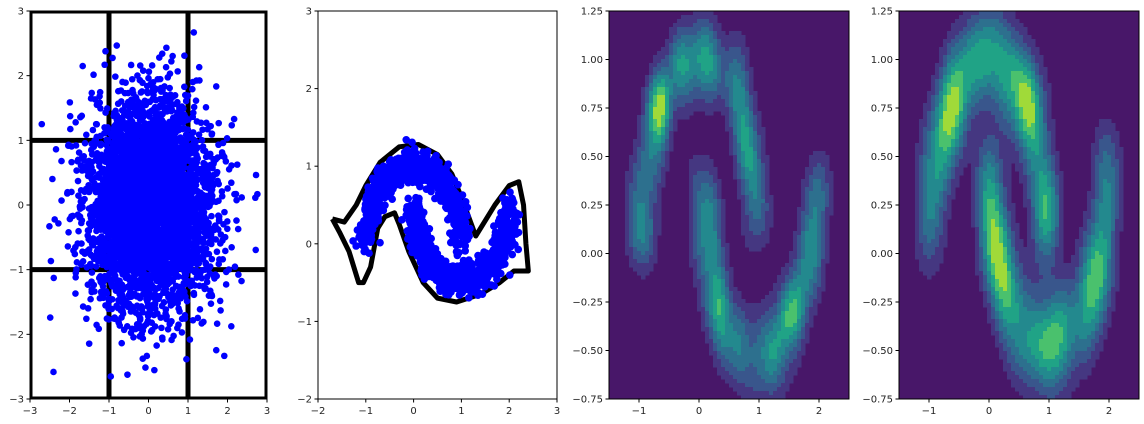  I want to click on x-tick-label: 0, so click(148, 411).